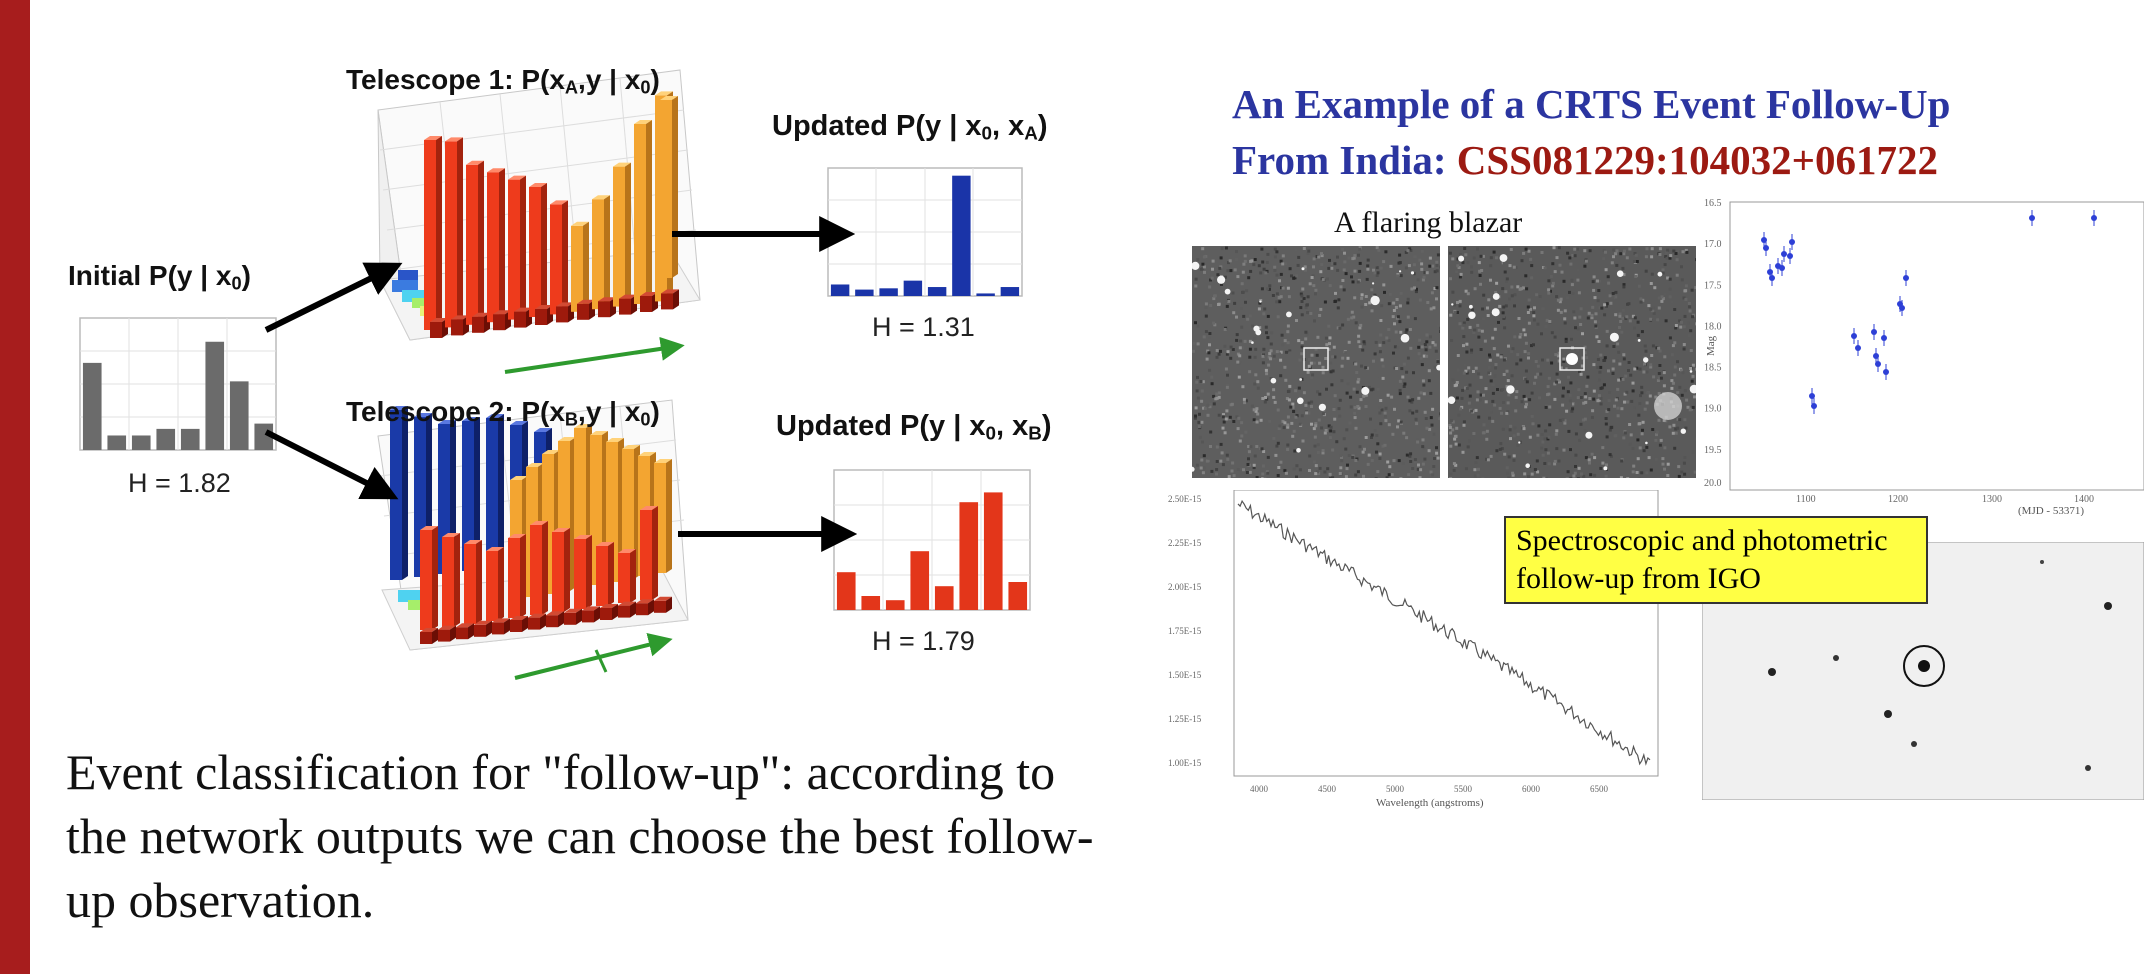 This screenshot has height=974, width=2144. Describe the element at coordinates (910, 127) in the screenshot. I see `updated-a-label: Updated P(y | x0, xA)` at that location.